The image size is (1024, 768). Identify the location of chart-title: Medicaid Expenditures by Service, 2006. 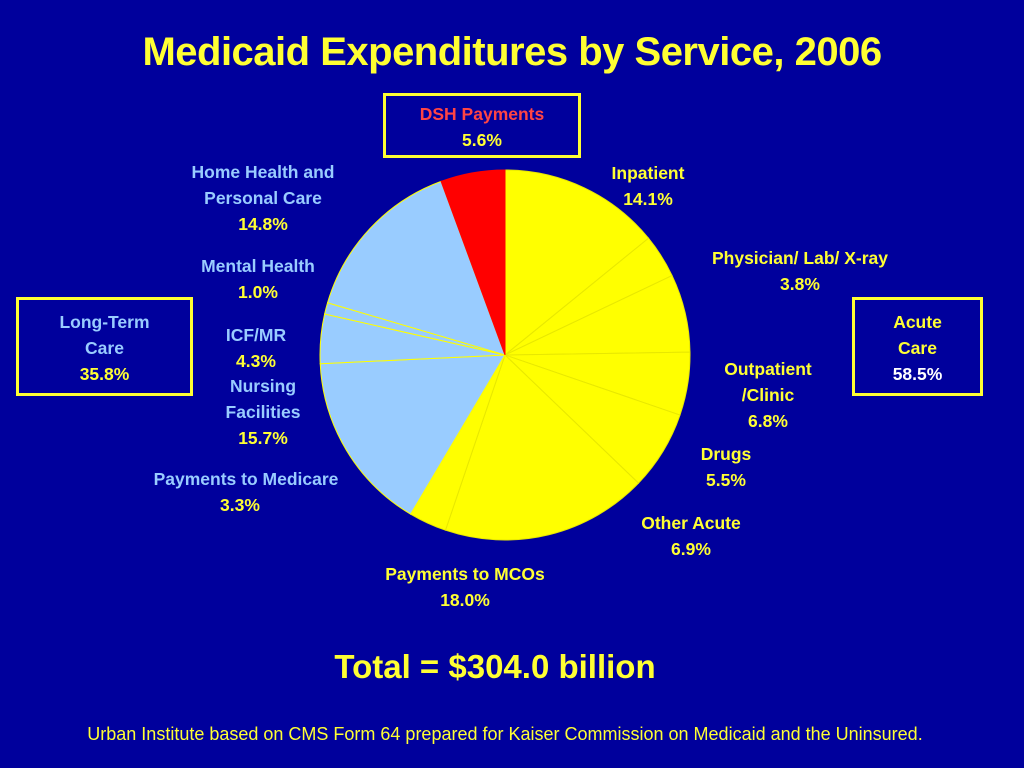
(512, 52).